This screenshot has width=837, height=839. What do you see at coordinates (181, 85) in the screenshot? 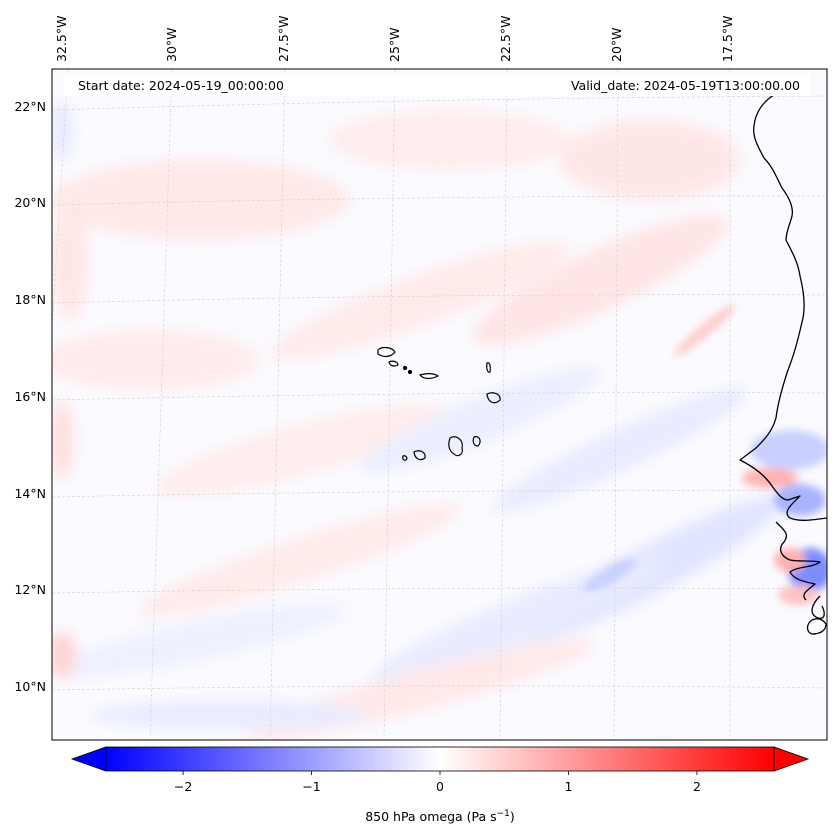
I see `start-date: Start date: 2024-05-19_00:00:00` at bounding box center [181, 85].